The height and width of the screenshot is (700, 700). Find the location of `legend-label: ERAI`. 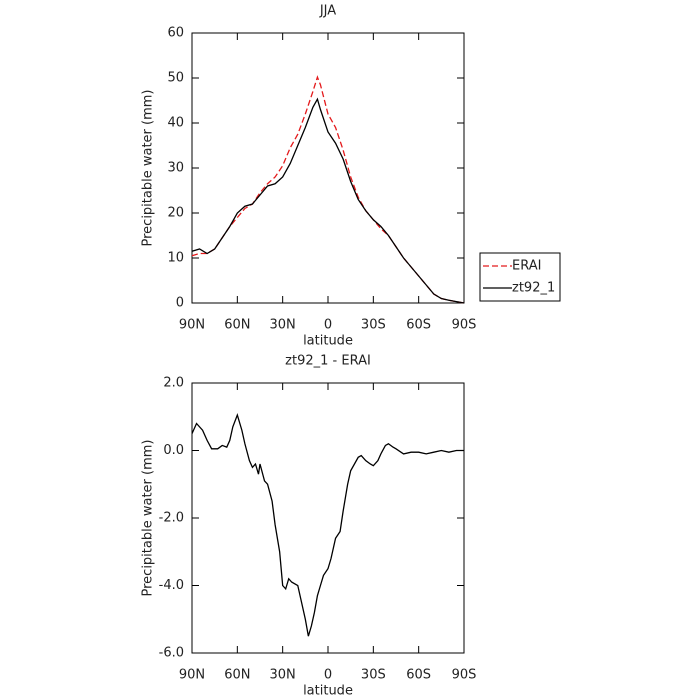

legend-label: ERAI is located at coordinates (526, 266).